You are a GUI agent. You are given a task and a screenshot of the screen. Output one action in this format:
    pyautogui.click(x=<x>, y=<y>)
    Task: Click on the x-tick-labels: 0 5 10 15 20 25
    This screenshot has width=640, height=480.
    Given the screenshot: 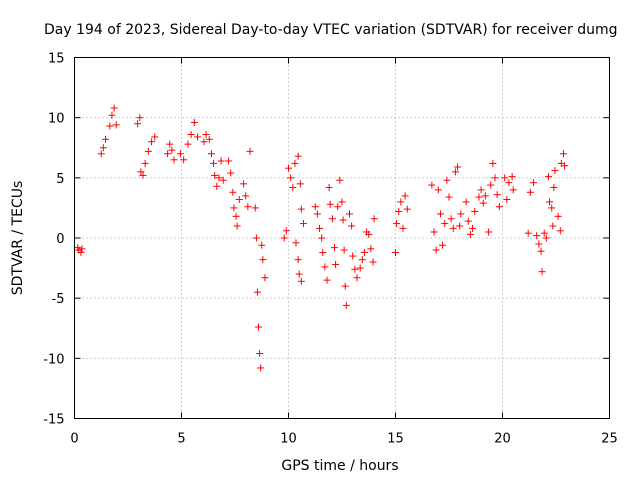 What is the action you would take?
    pyautogui.click(x=343, y=439)
    